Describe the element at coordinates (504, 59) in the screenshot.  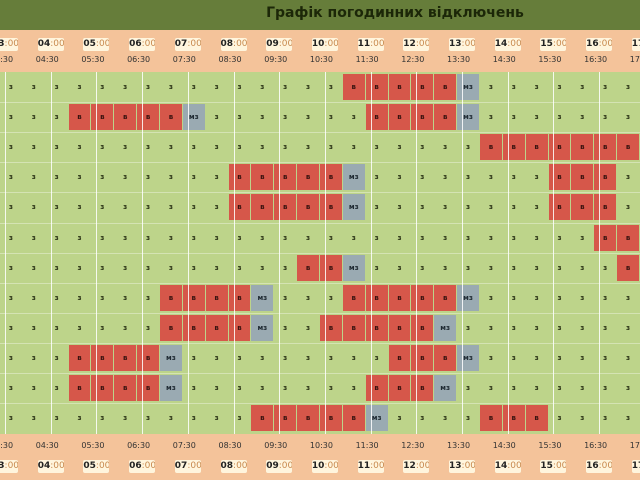
I see `half-hour-label: 14:30` at that location.